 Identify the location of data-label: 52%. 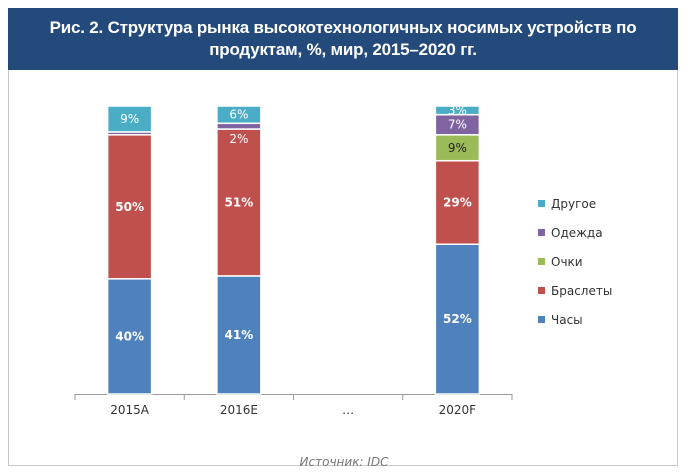
(457, 319).